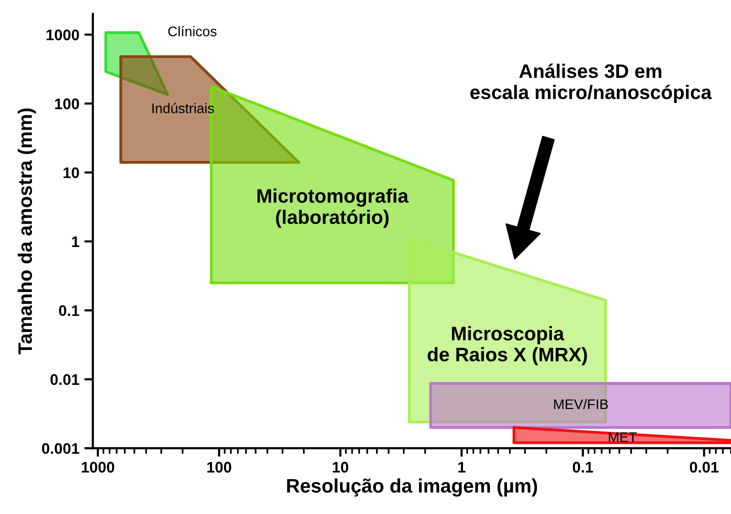 The width and height of the screenshot is (731, 514). What do you see at coordinates (581, 404) in the screenshot?
I see `series-label: MEV/FIB` at bounding box center [581, 404].